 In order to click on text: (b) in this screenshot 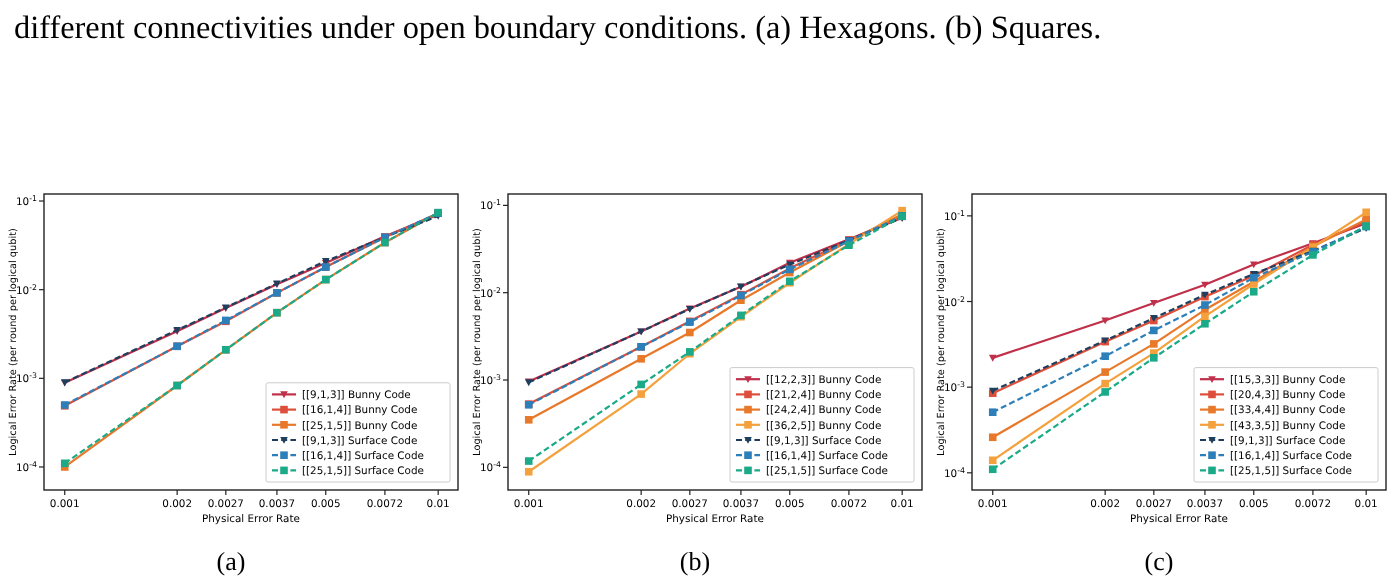, I will do `click(695, 561)`.